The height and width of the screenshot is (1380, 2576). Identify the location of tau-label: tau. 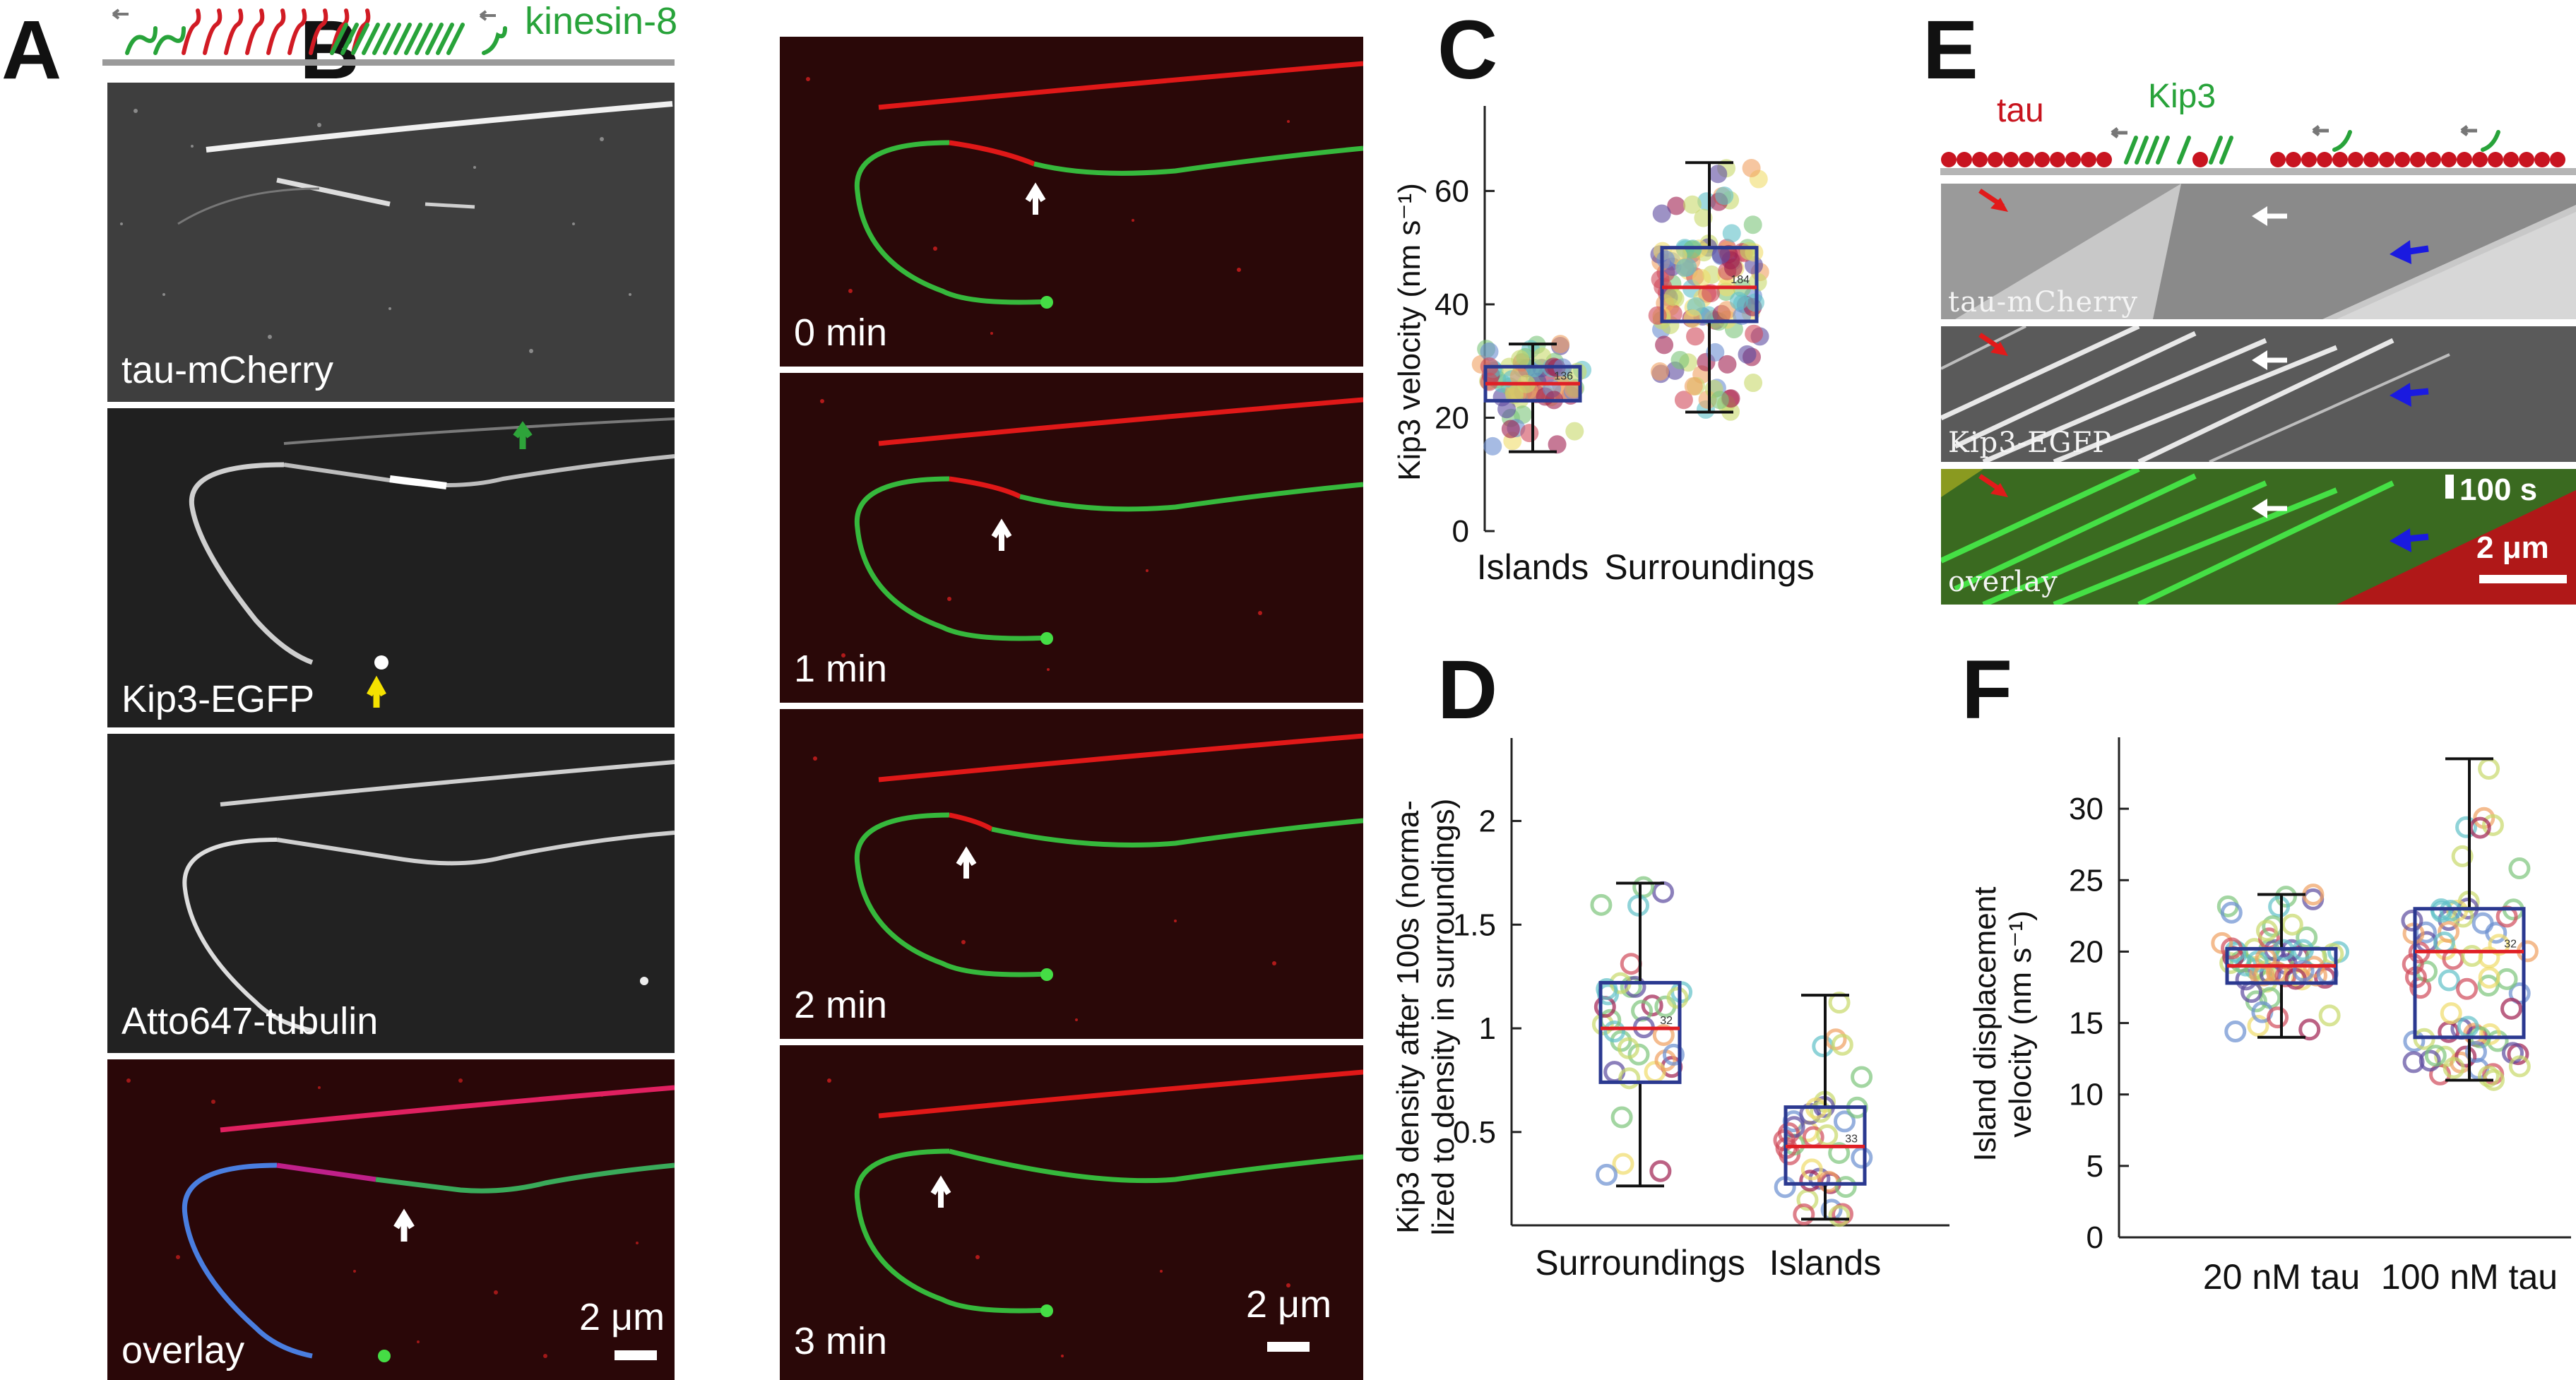
(2020, 110).